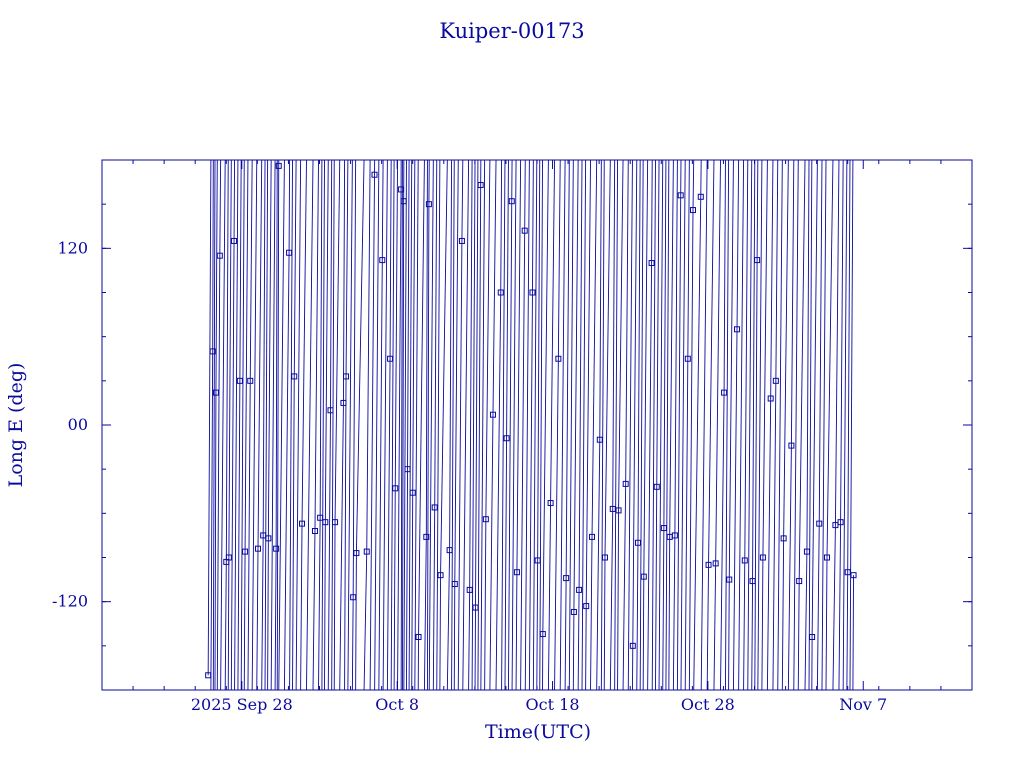 The image size is (1024, 768). I want to click on y-tick-label: 120, so click(72, 247).